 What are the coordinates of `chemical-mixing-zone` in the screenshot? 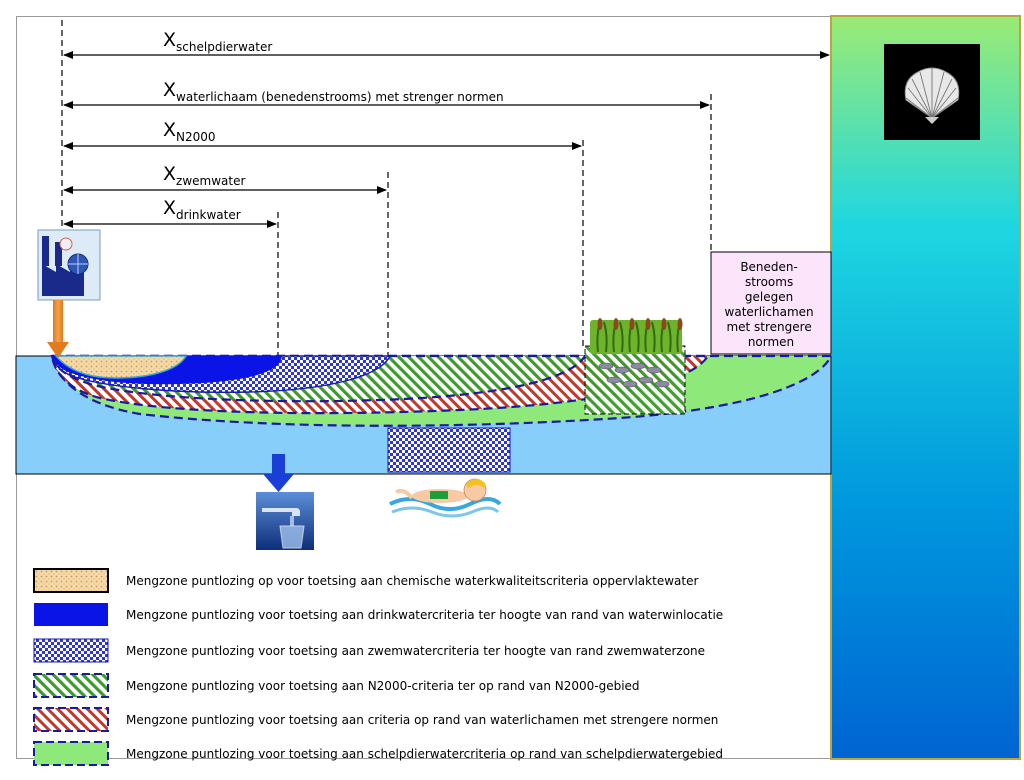 It's located at (121, 367).